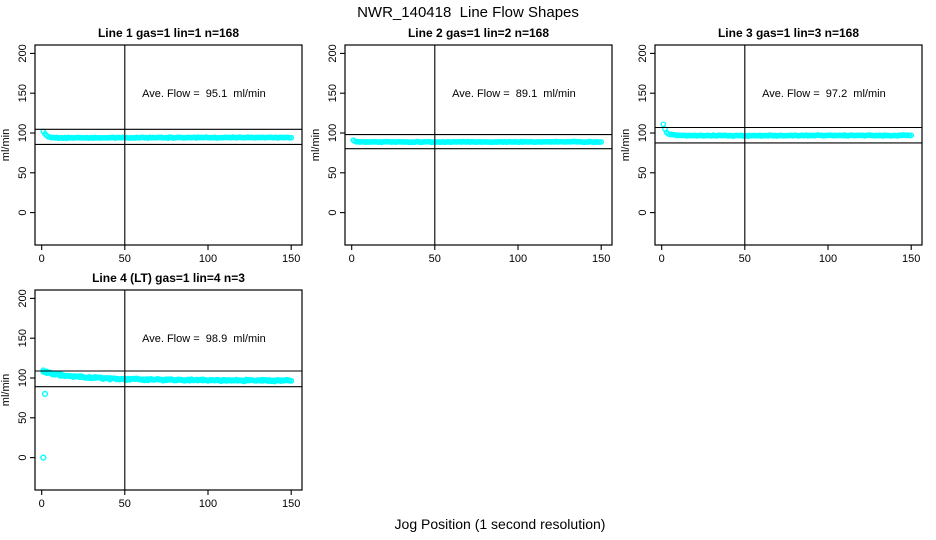 This screenshot has width=936, height=540. Describe the element at coordinates (788, 33) in the screenshot. I see `panel-title: Line 3 gas=1 lin=3 n=168` at that location.